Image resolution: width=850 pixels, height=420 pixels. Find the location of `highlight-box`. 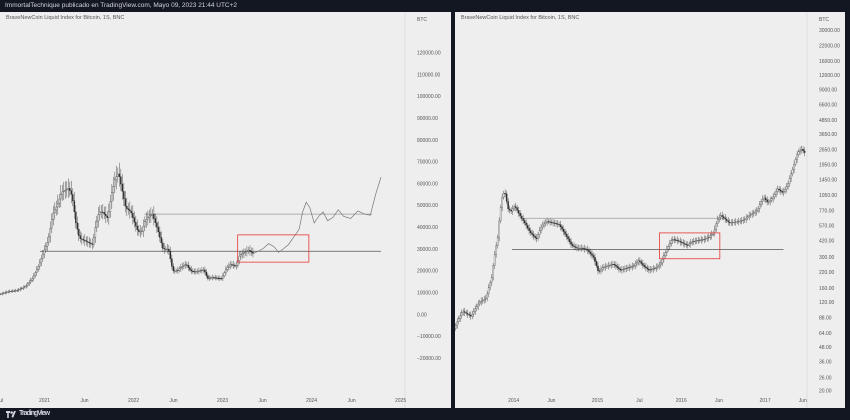

highlight-box is located at coordinates (690, 246).